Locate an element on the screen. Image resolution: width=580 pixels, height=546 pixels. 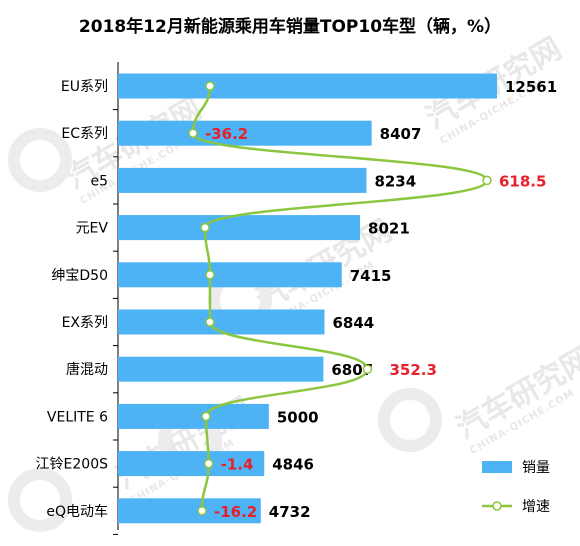
bar-value-label: 5000 is located at coordinates (298, 417).